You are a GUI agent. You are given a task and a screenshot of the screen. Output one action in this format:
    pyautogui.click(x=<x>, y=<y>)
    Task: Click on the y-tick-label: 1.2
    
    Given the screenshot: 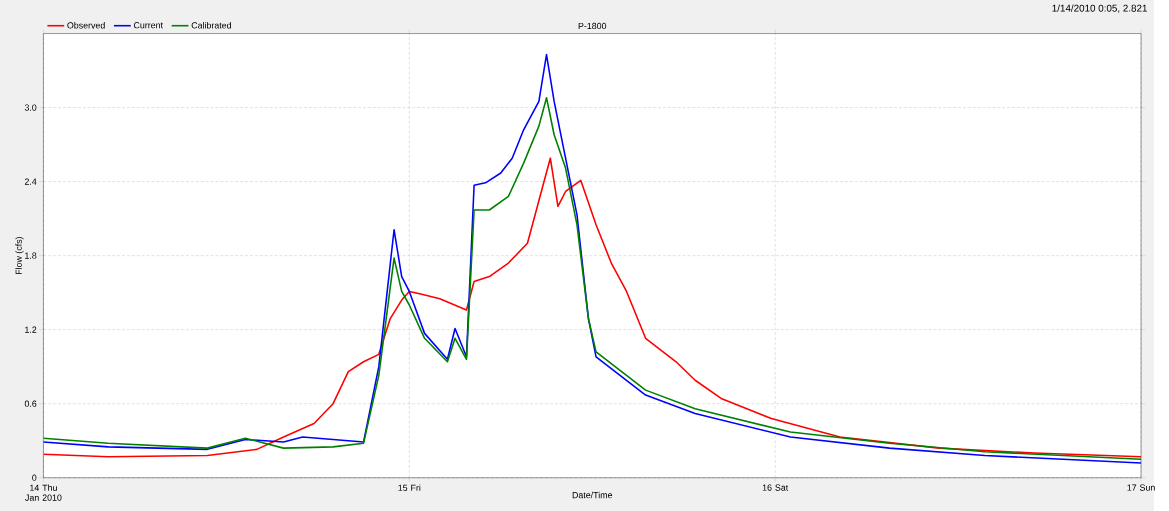 What is the action you would take?
    pyautogui.click(x=31, y=329)
    